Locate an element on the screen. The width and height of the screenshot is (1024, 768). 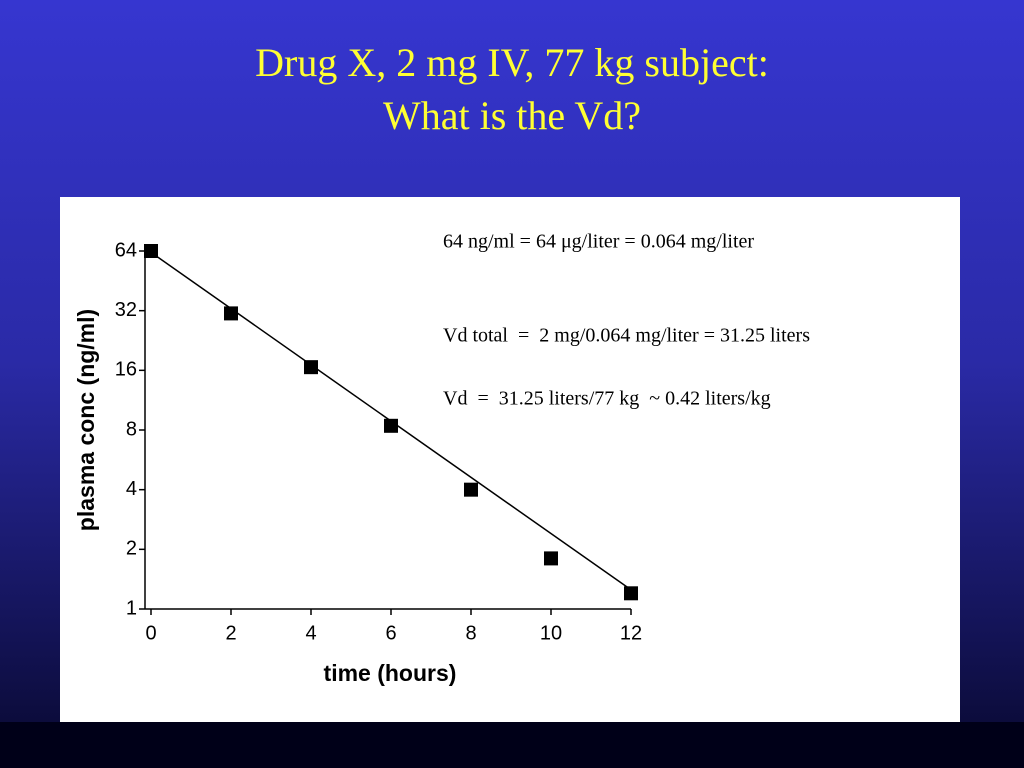
y-axis-label: plasma conc (ng/ml) is located at coordinates (86, 420).